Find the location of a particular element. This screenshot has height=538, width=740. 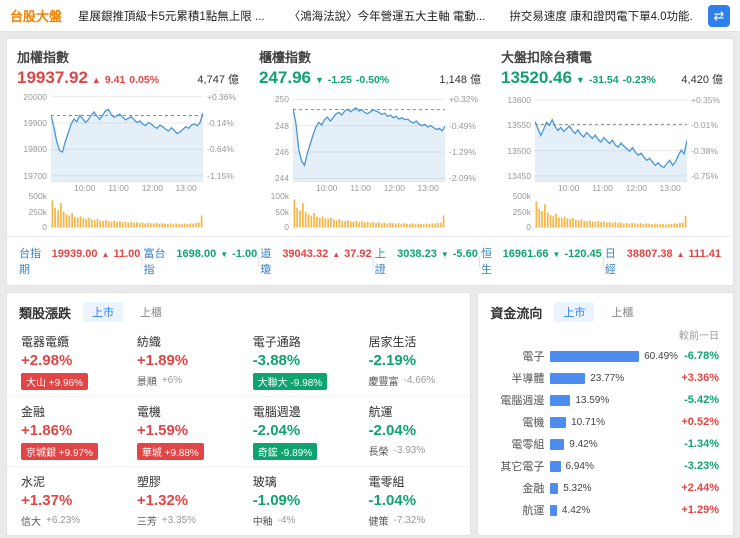

sector-change-pct: +1.86% is located at coordinates (47, 430).